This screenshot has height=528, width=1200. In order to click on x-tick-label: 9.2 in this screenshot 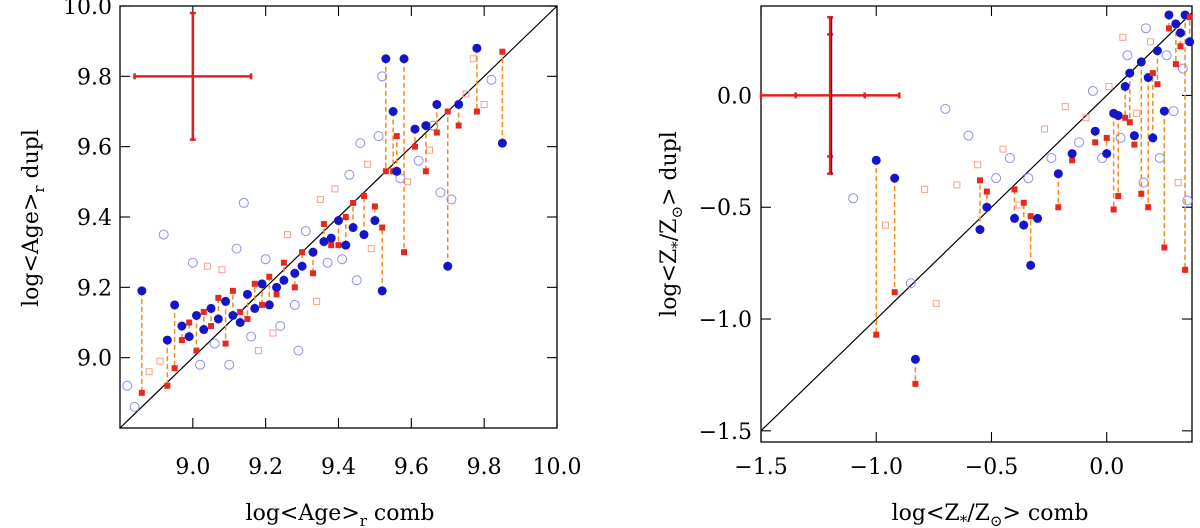, I will do `click(265, 467)`.